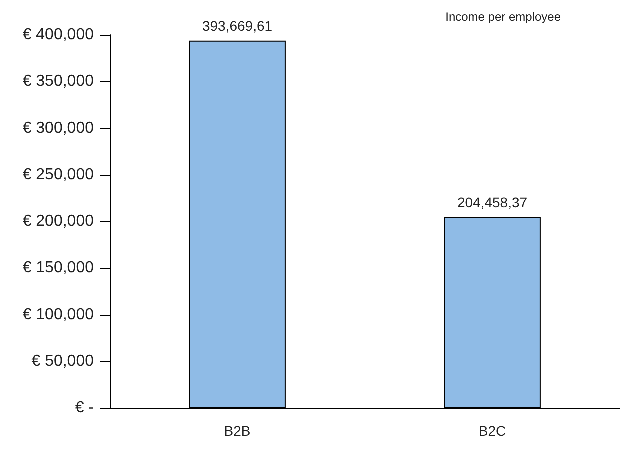  I want to click on y-tick-label: € 300,000, so click(58, 128).